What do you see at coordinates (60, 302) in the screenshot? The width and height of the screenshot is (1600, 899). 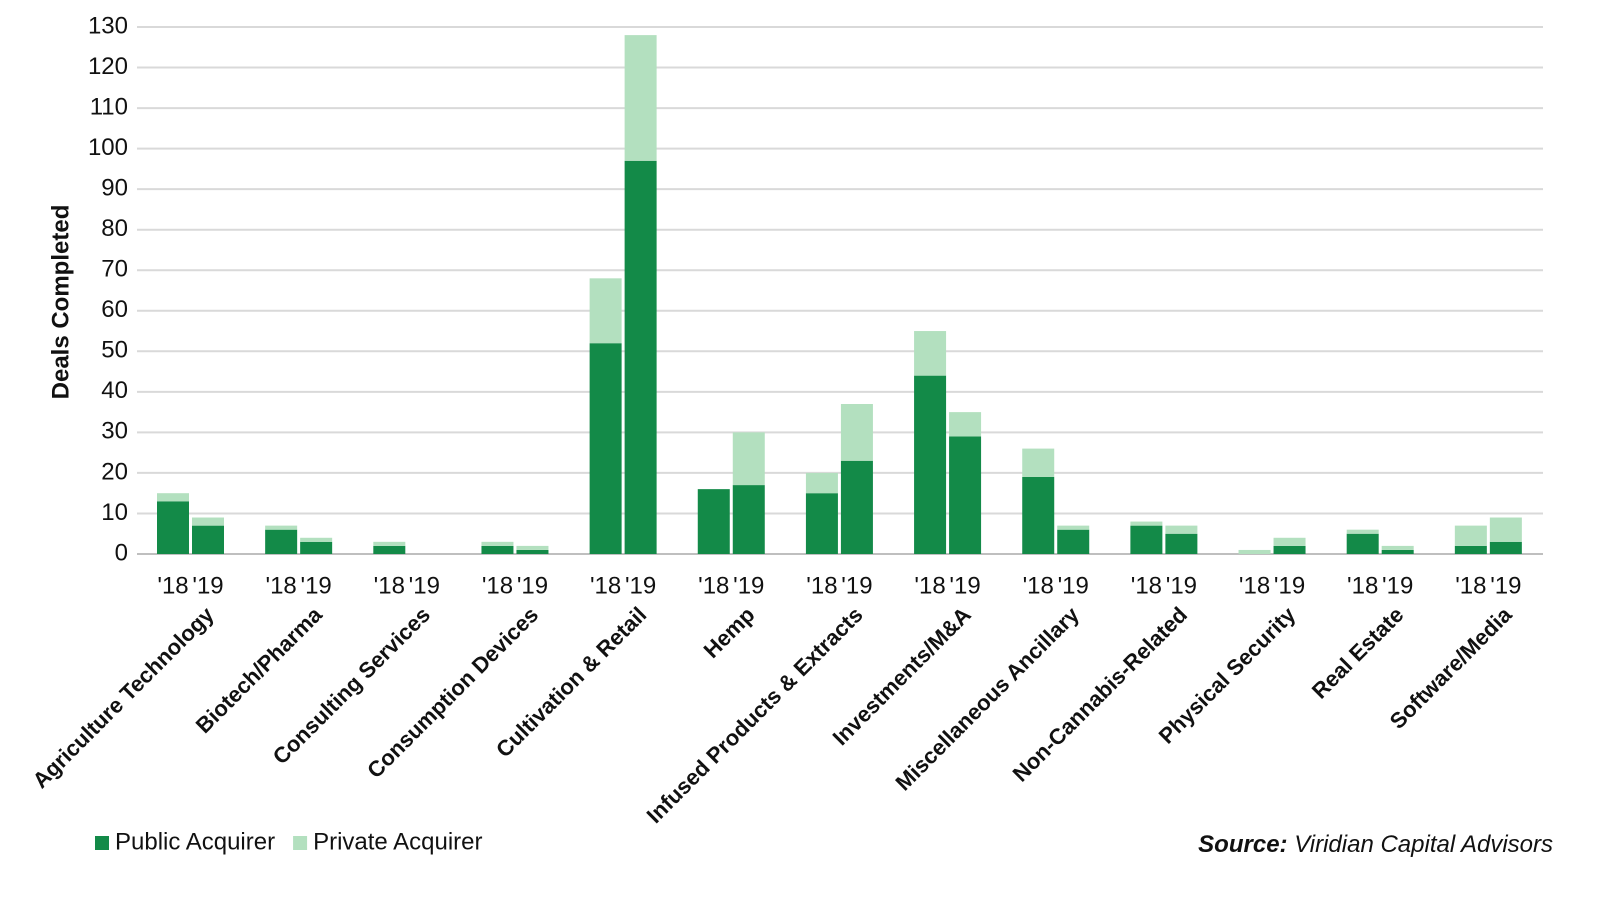 I see `y-axis-title: Deals Completed` at bounding box center [60, 302].